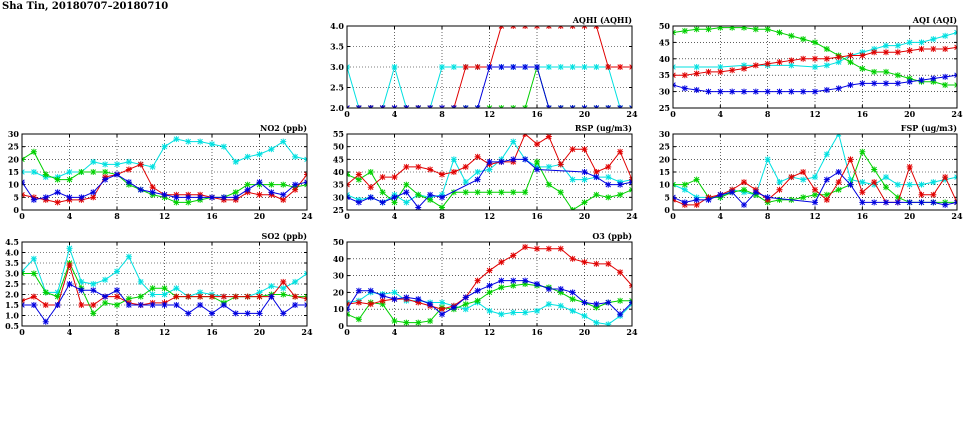 The height and width of the screenshot is (447, 975). I want to click on chart-rsp: 0 4 8 12 16 20 24 25 30 35 40 45 50 55 RSP (ug/m3), so click(485, 172).